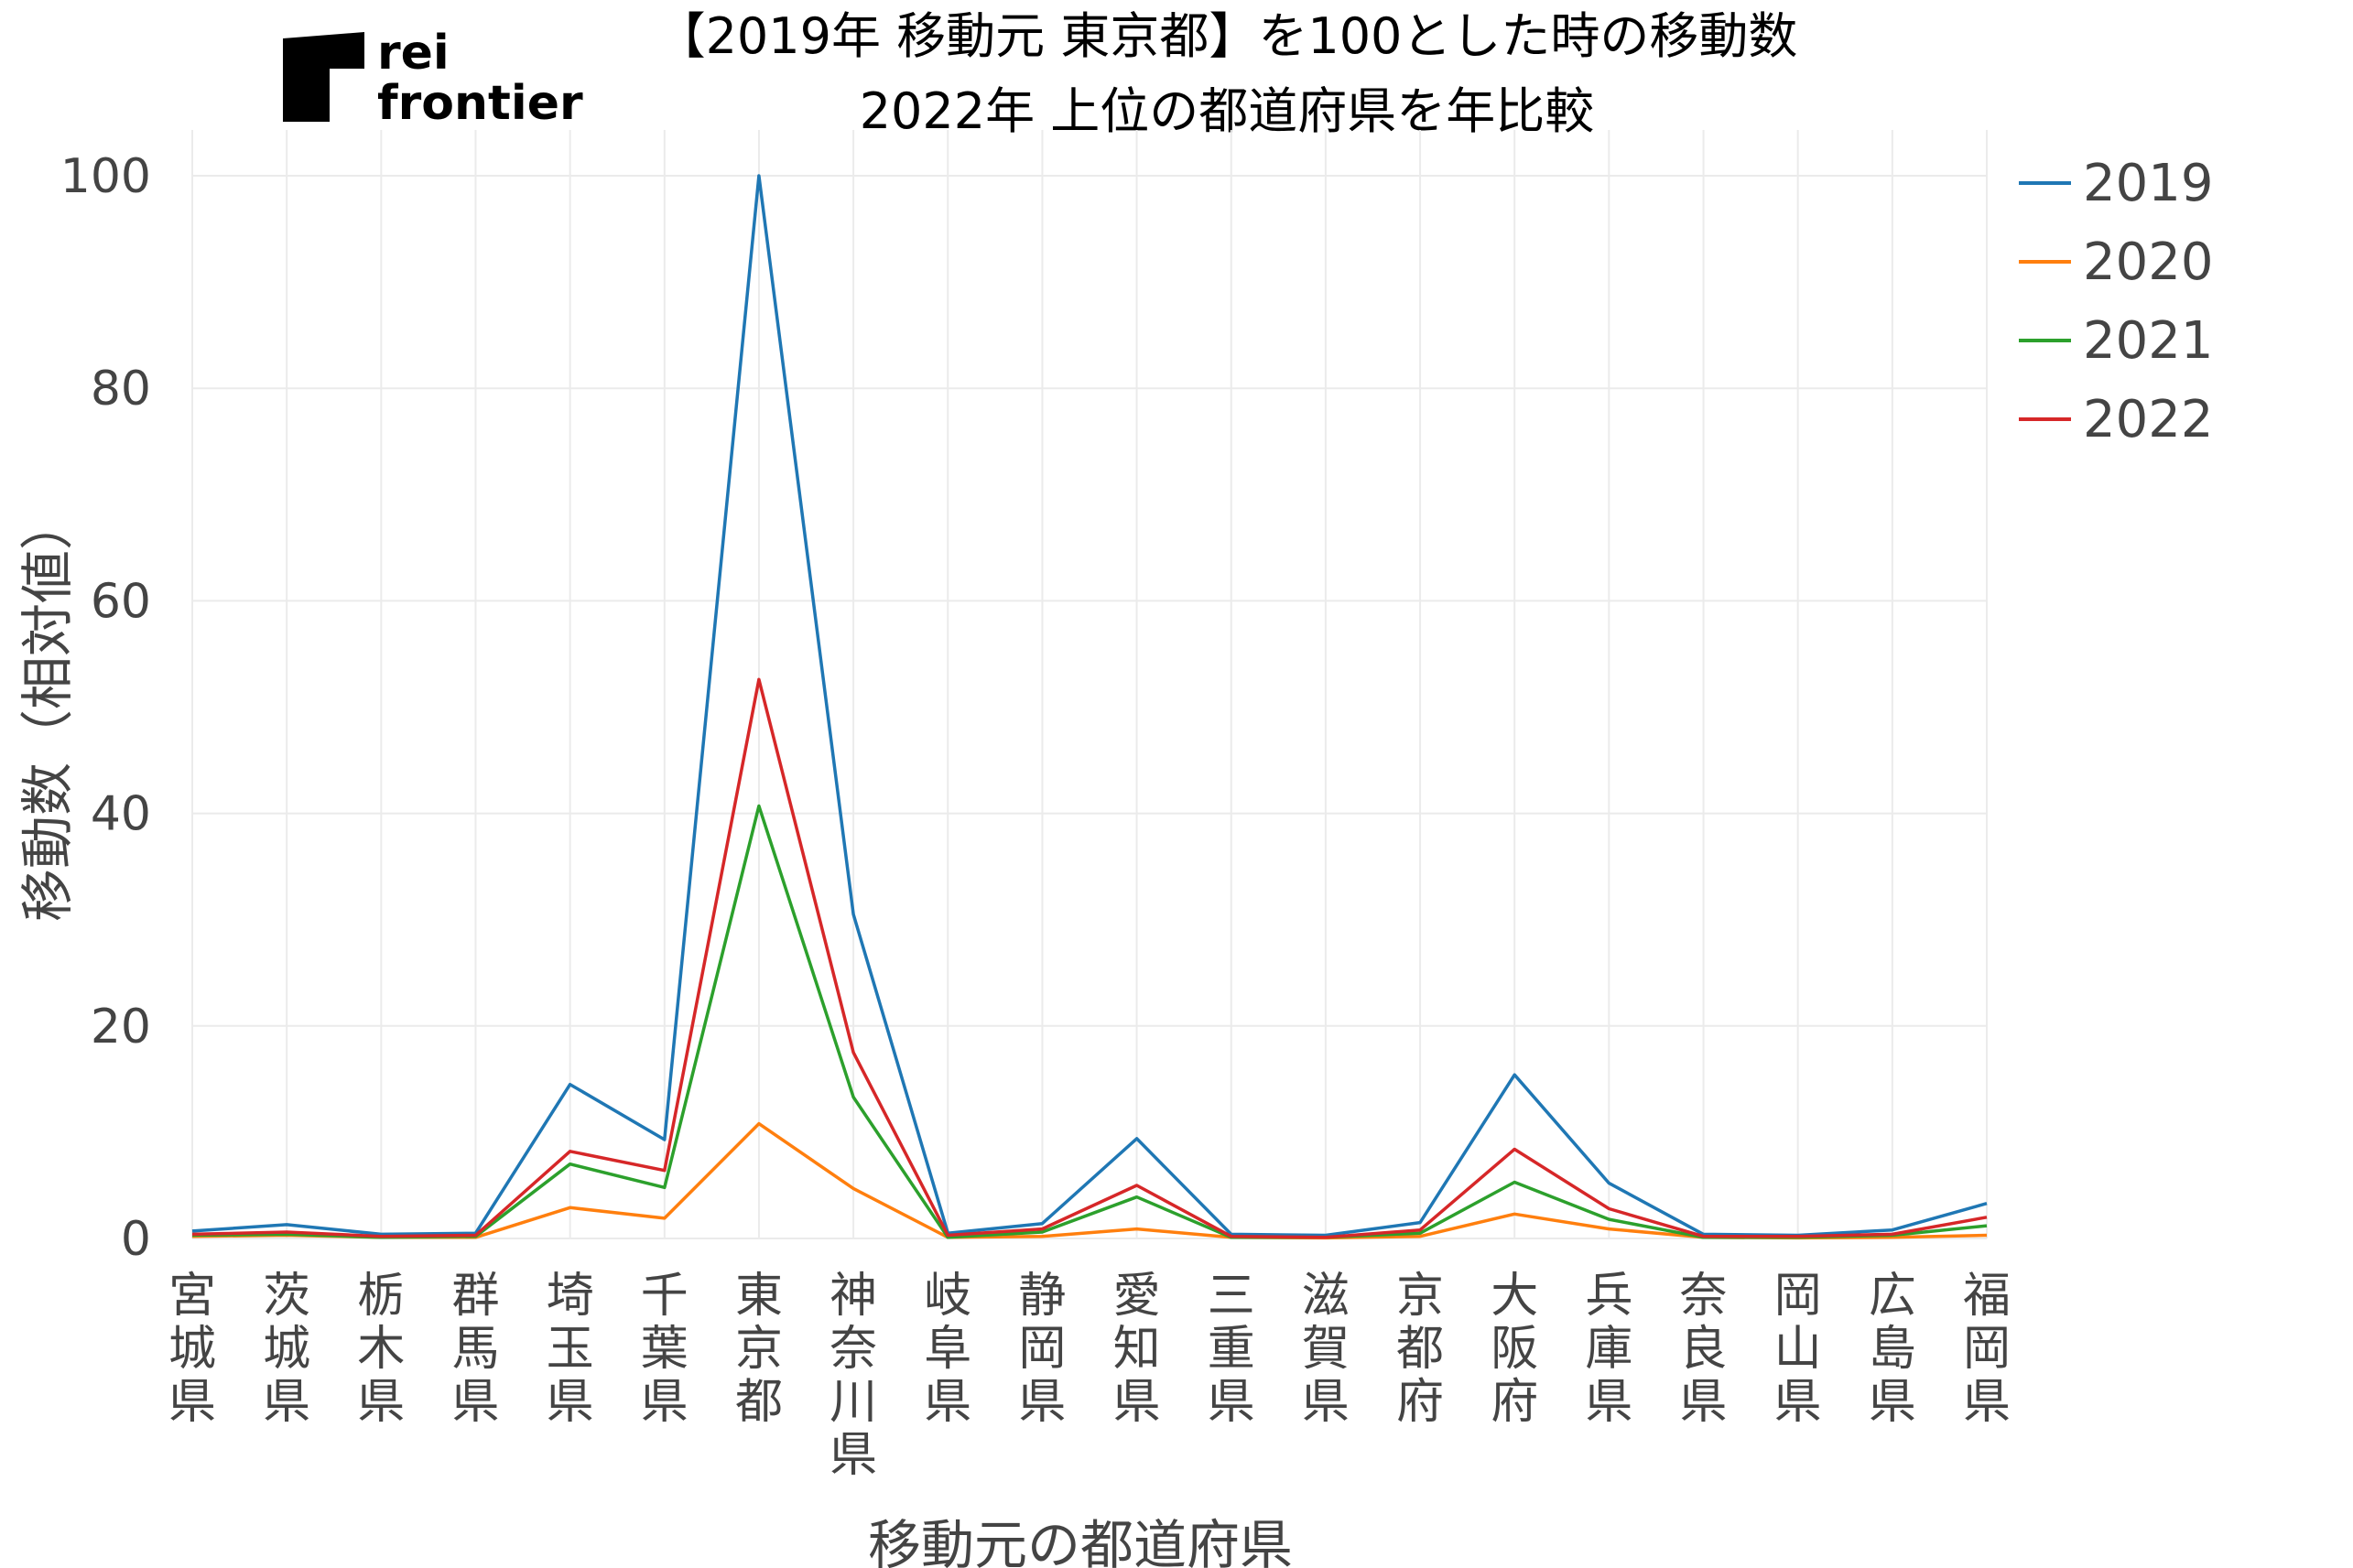 The height and width of the screenshot is (1568, 2353). Describe the element at coordinates (105, 177) in the screenshot. I see `y-tick-label: 100` at that location.